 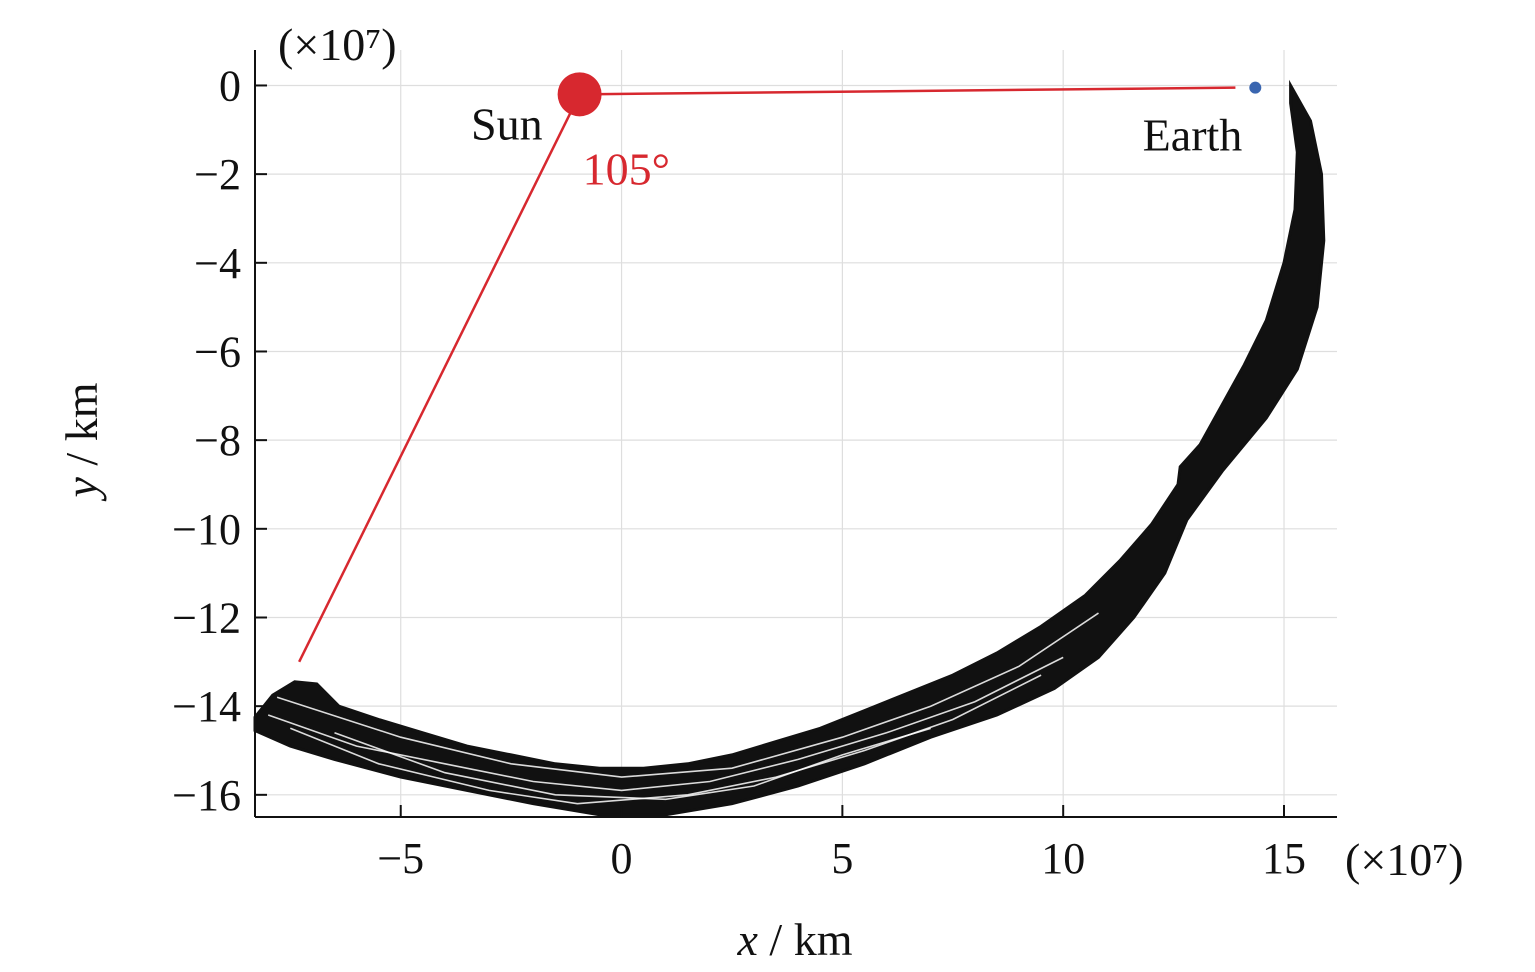 I want to click on x-axis-label: x / km, so click(x=795, y=939).